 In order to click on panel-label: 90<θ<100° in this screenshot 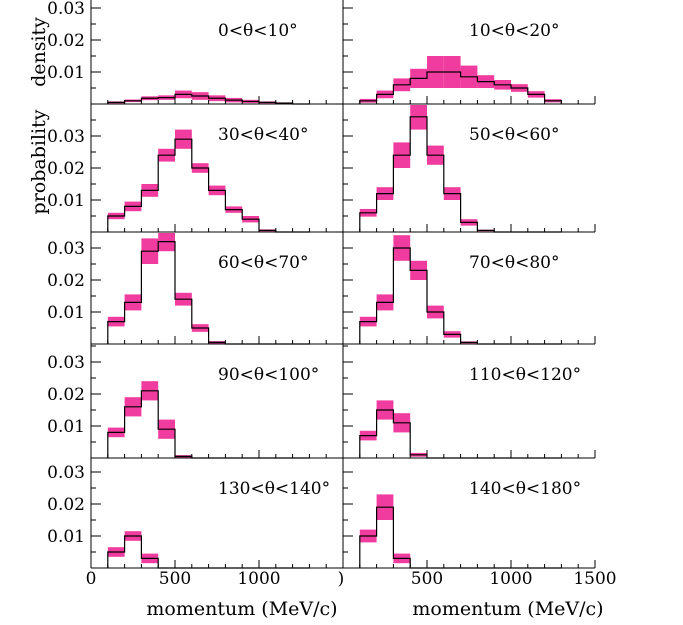, I will do `click(268, 375)`.